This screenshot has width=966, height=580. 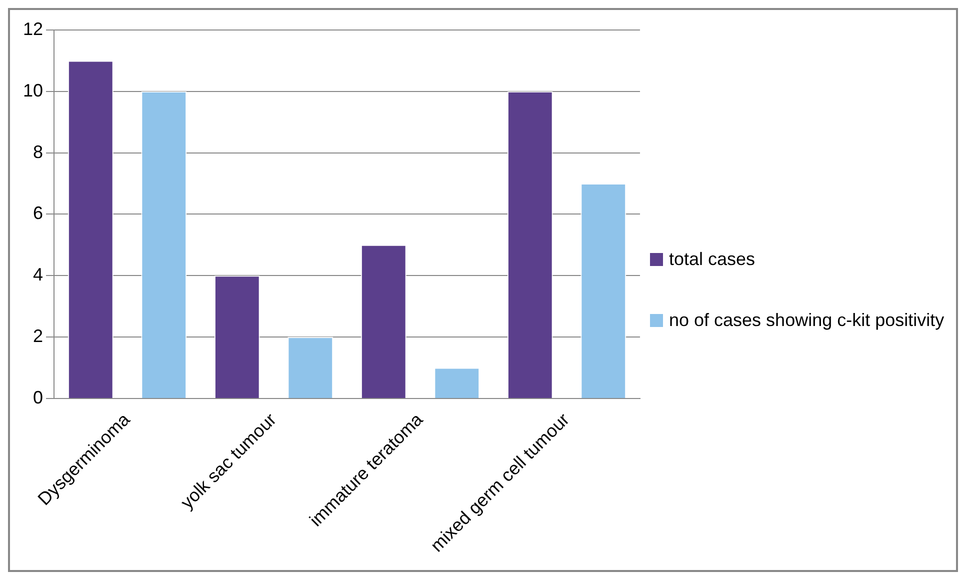 I want to click on y-tick-label: 10, so click(x=33, y=90).